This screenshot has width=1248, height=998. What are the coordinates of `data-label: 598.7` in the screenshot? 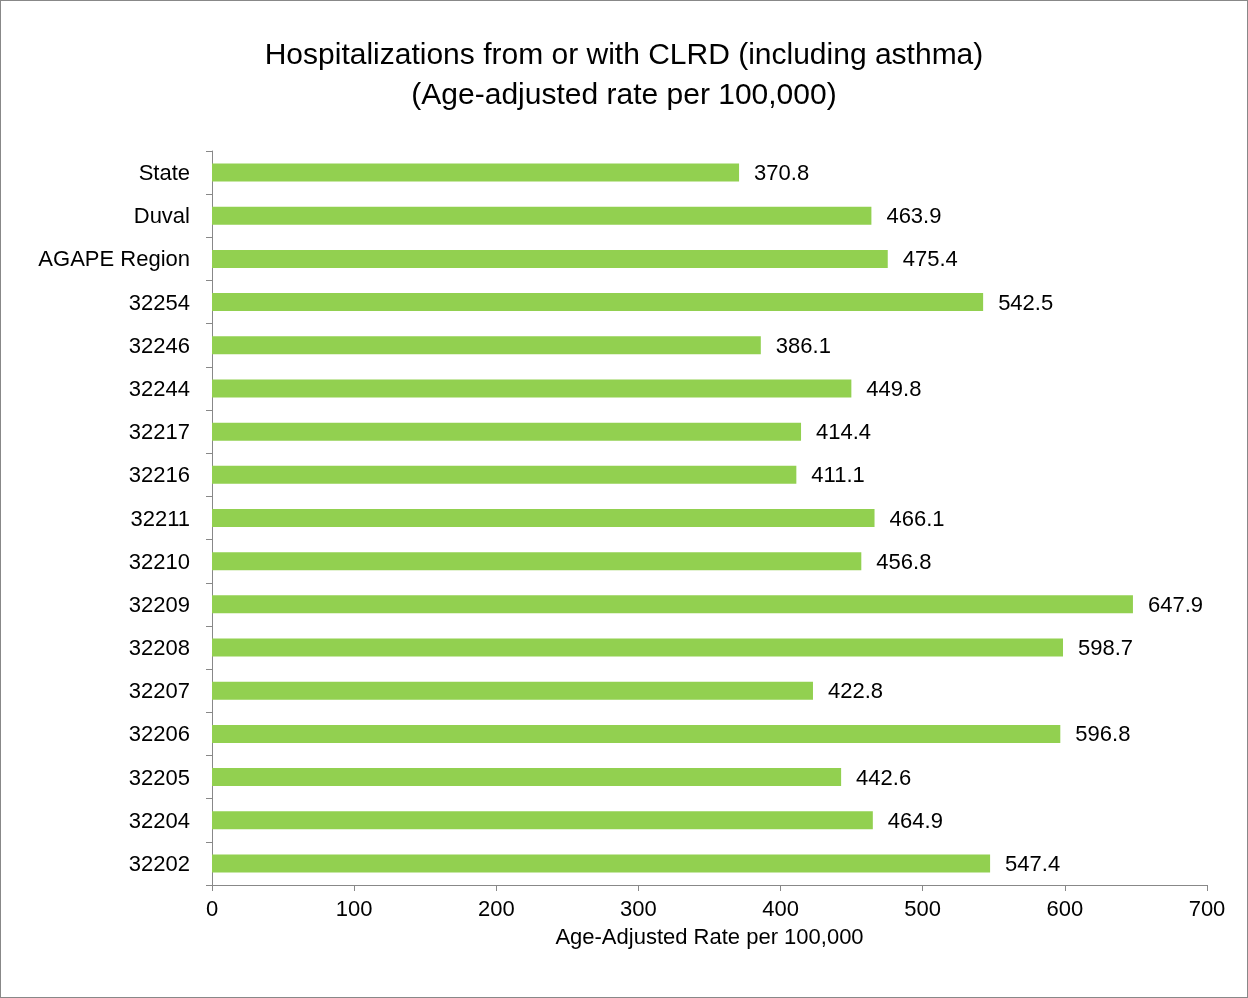 It's located at (1106, 648).